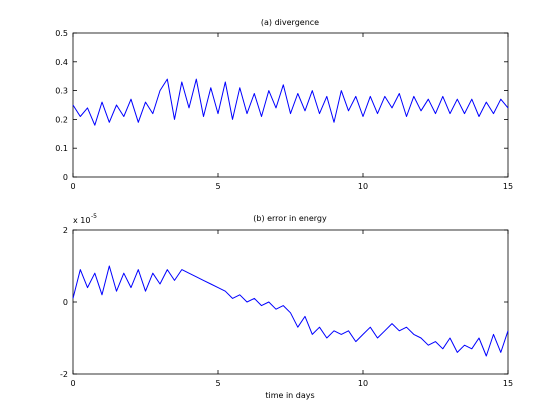 Image resolution: width=560 pixels, height=420 pixels. Describe the element at coordinates (290, 102) in the screenshot. I see `panel-a-series-line` at that location.